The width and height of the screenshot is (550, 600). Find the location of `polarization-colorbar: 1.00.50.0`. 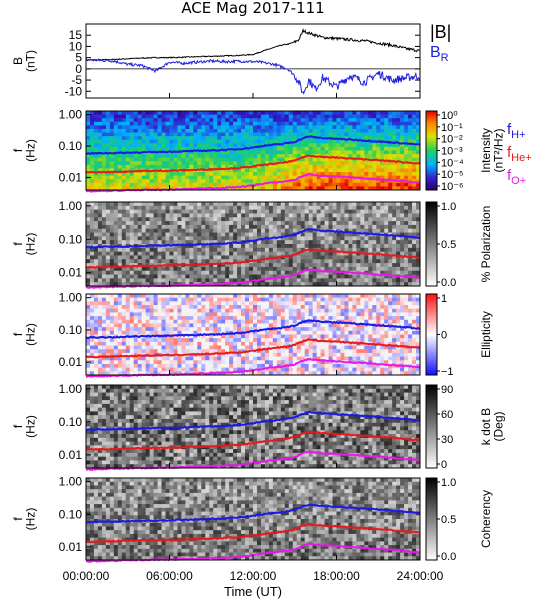

polarization-colorbar: 1.00.50.0 is located at coordinates (440, 245).